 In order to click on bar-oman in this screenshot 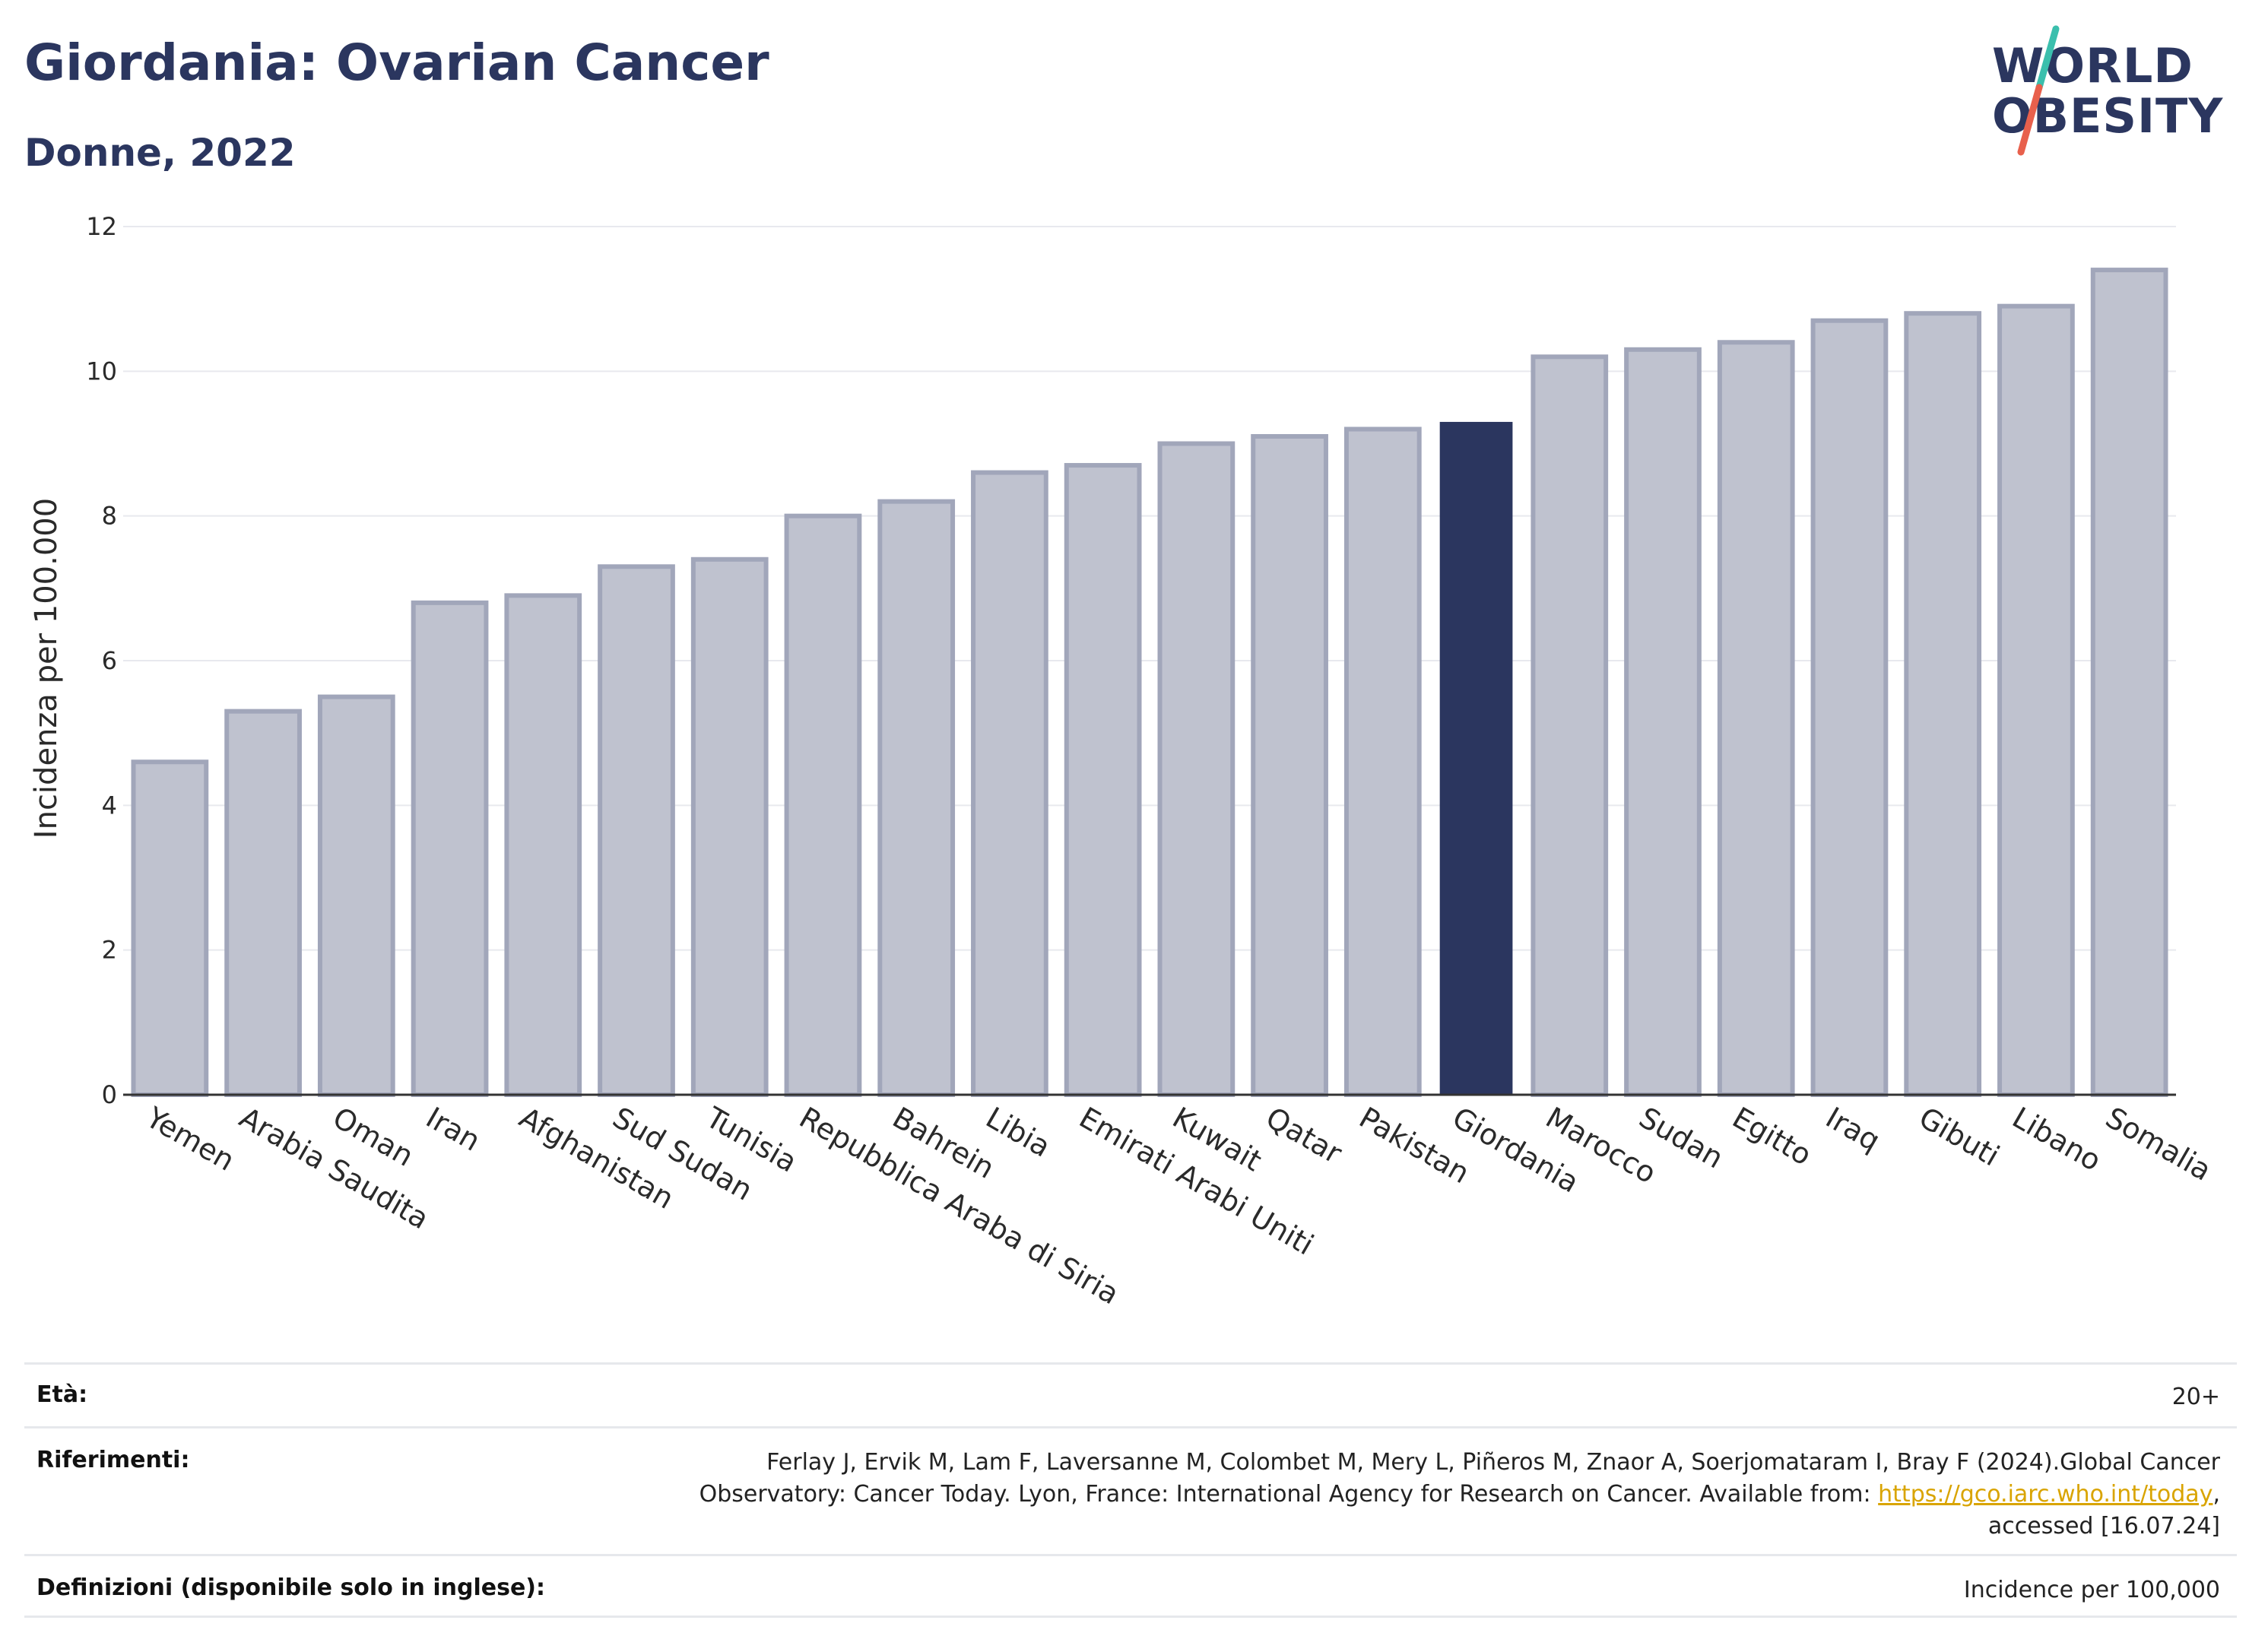, I will do `click(356, 895)`.